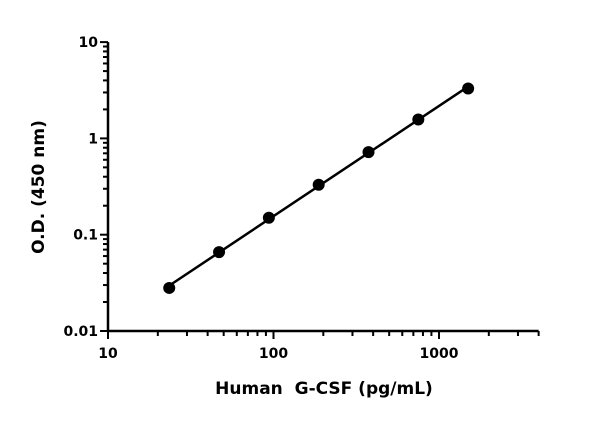 This screenshot has width=600, height=422. Describe the element at coordinates (108, 354) in the screenshot. I see `x-tick-label: 10` at that location.